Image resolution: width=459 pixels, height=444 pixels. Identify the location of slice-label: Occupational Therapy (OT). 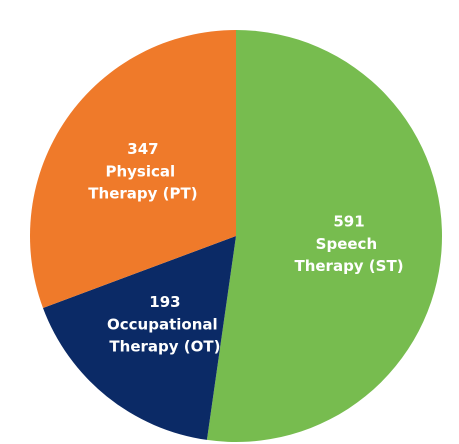
(165, 335).